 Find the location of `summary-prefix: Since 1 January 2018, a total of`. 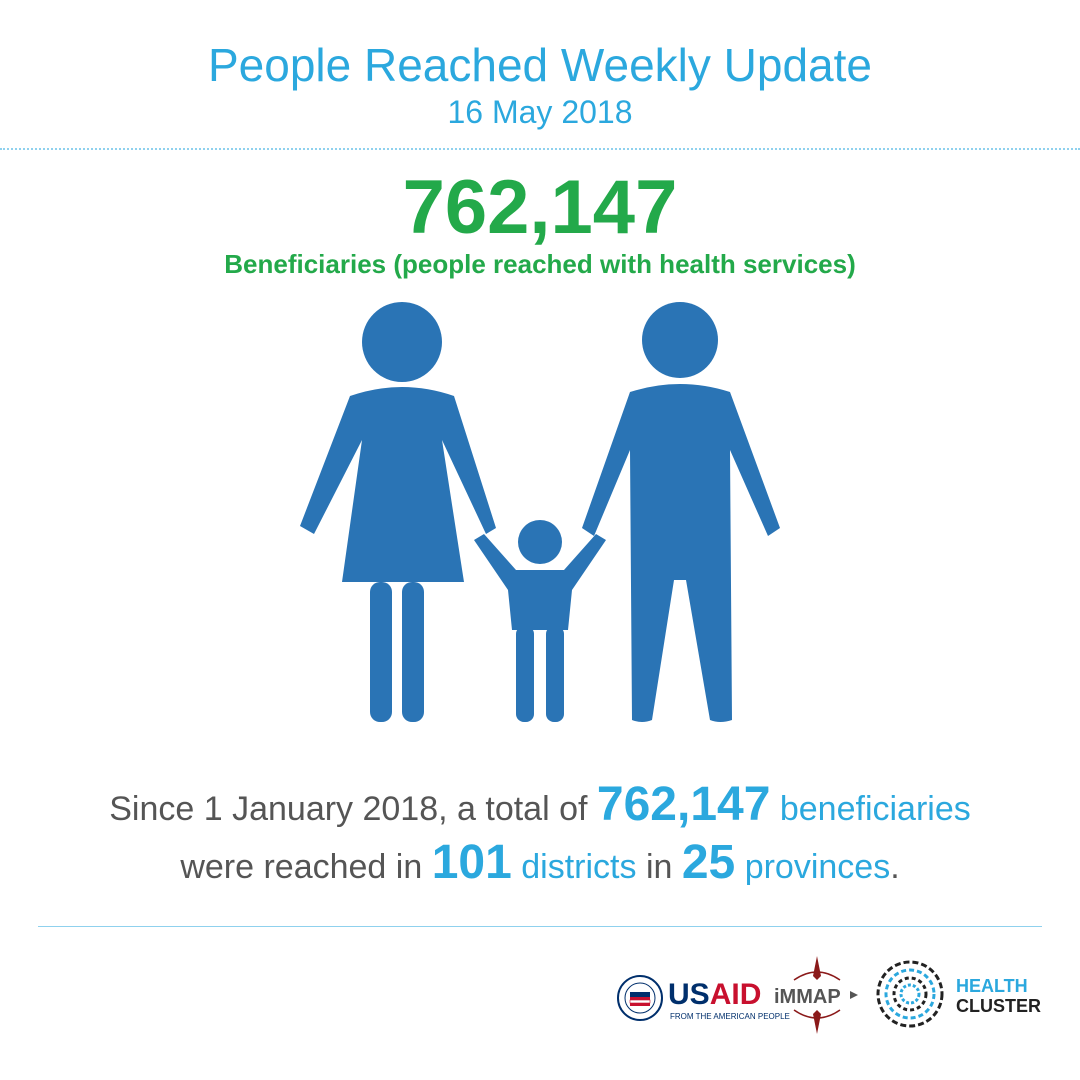

summary-prefix: Since 1 January 2018, a total of is located at coordinates (353, 809).